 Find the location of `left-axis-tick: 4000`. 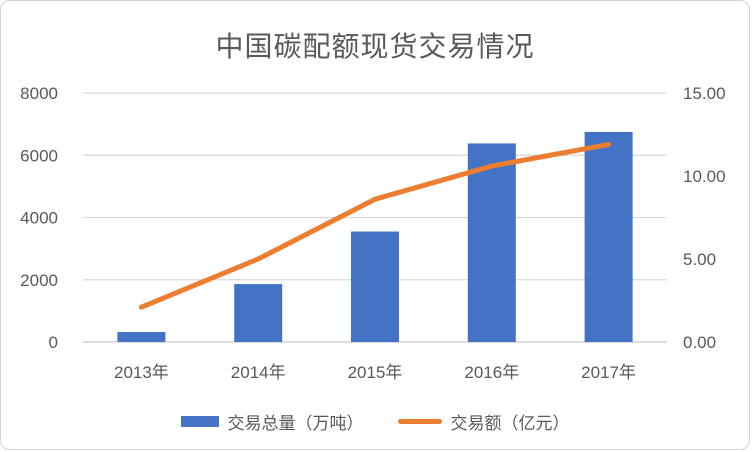

left-axis-tick: 4000 is located at coordinates (39, 218).